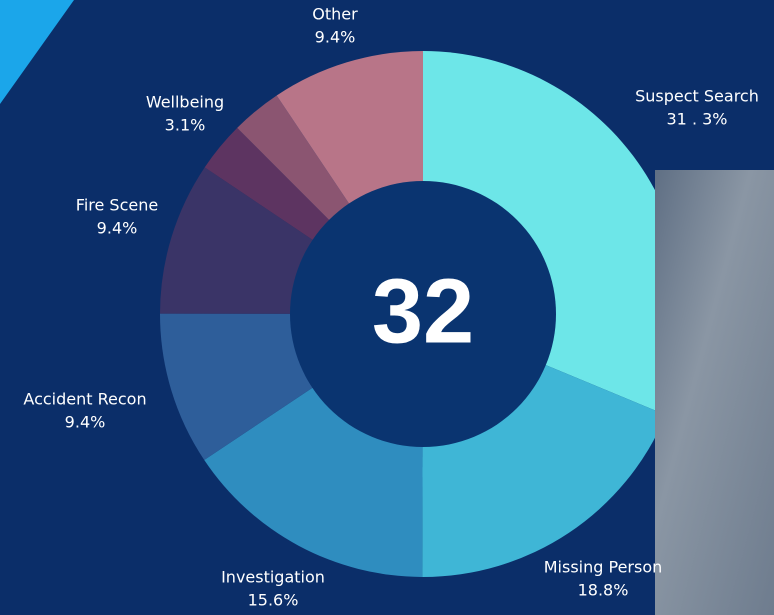 The width and height of the screenshot is (774, 615). I want to click on decor-stripe, so click(37, 52).